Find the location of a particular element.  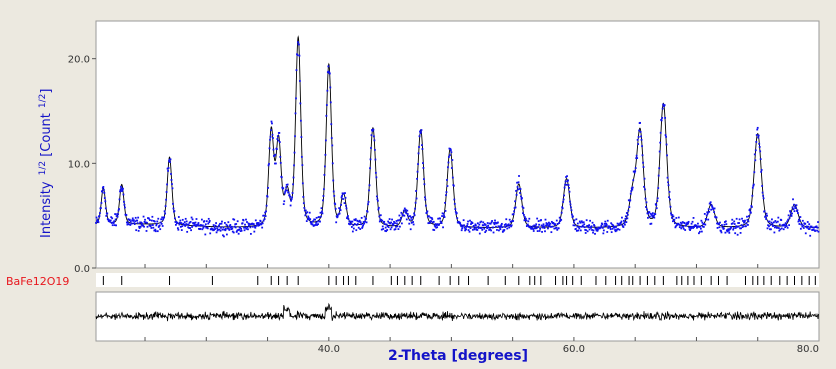

difference-curve is located at coordinates (457, 312).